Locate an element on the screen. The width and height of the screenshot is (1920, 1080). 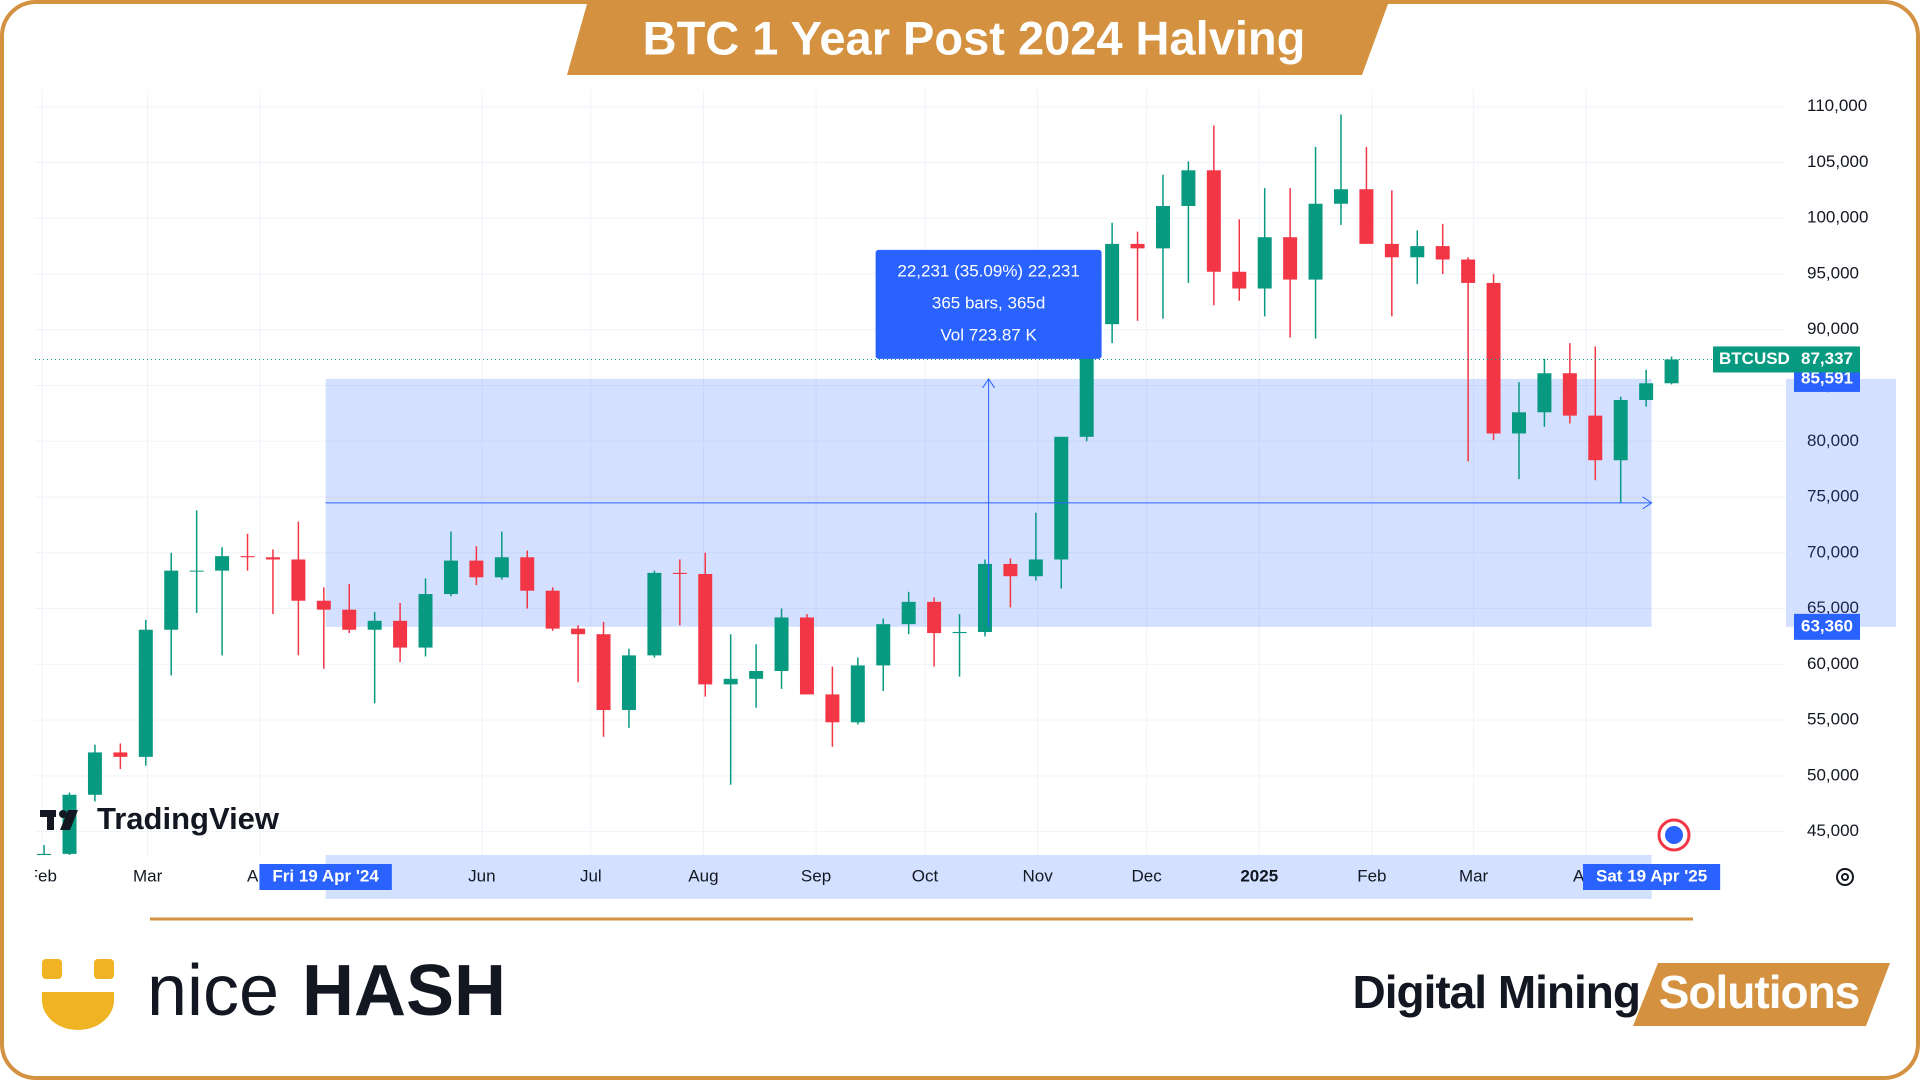
price-label-high: 85,591 is located at coordinates (1827, 377).